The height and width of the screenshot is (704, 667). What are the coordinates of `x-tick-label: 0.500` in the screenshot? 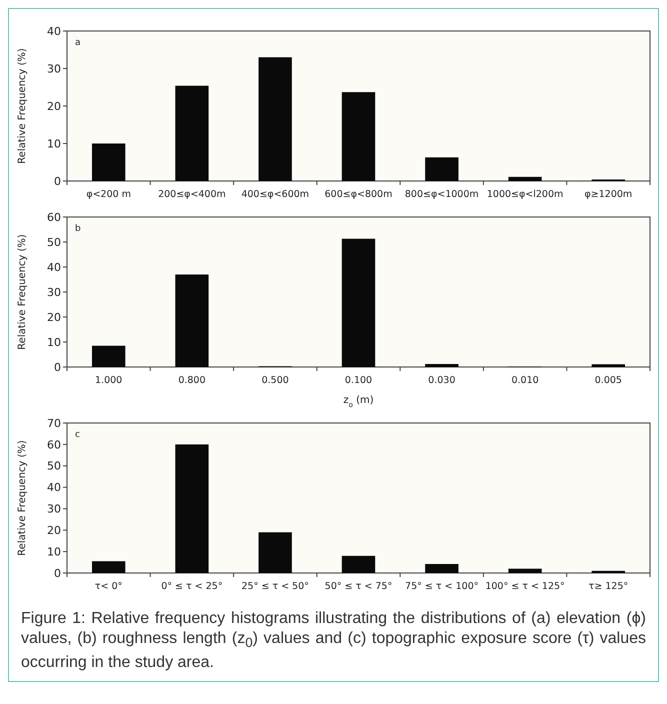 It's located at (275, 380).